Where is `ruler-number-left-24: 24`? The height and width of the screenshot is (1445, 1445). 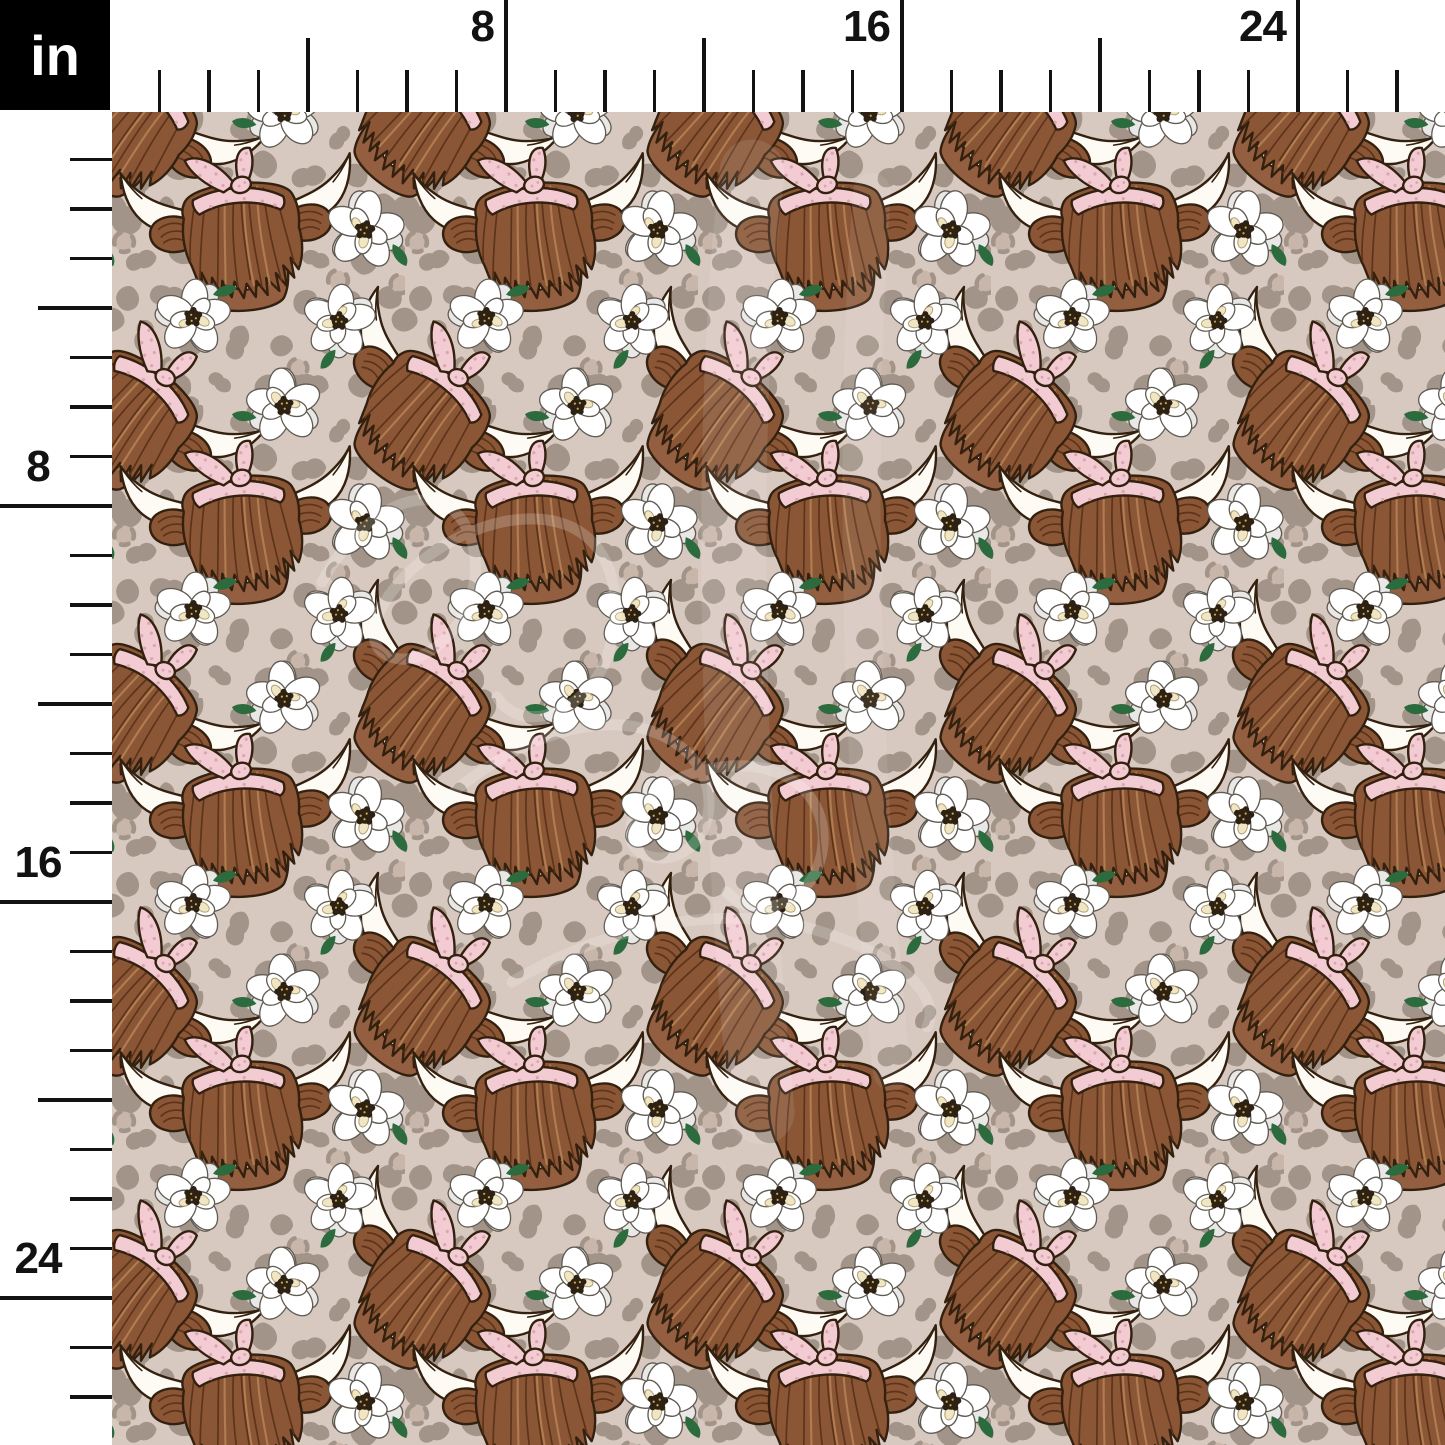 ruler-number-left-24: 24 is located at coordinates (38, 1258).